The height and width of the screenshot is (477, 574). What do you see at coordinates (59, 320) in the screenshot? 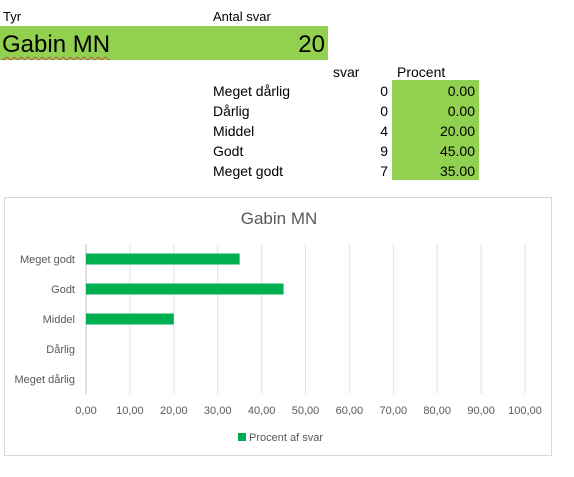
I see `category-label: Middel` at bounding box center [59, 320].